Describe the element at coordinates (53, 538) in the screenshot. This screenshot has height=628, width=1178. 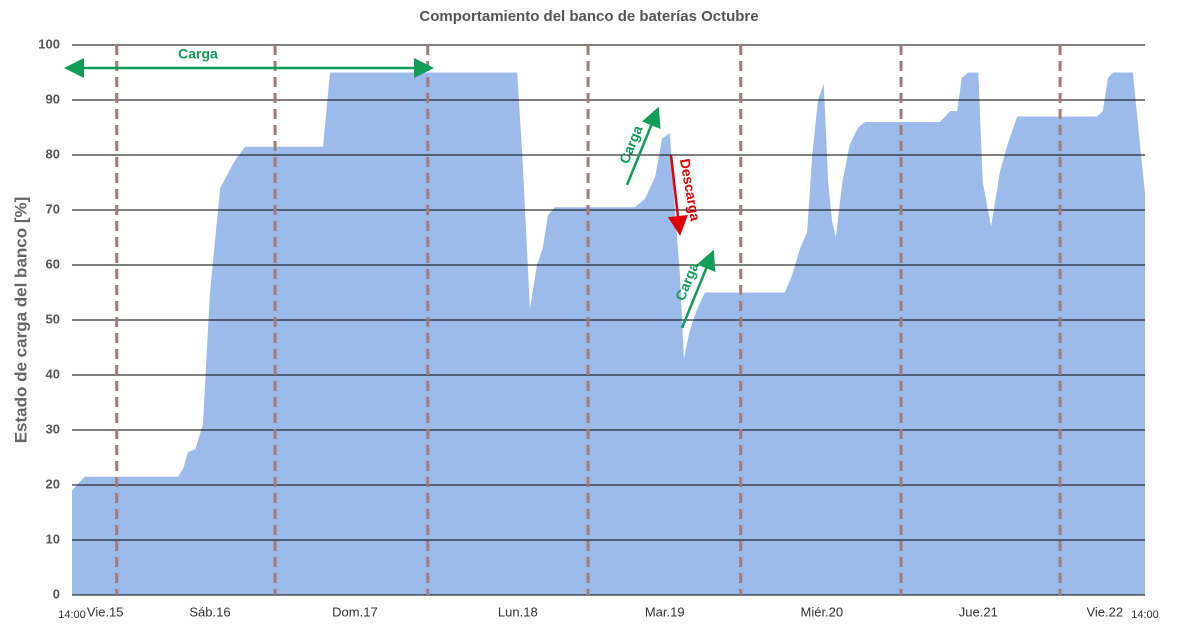
I see `y-tick-label: 10` at that location.